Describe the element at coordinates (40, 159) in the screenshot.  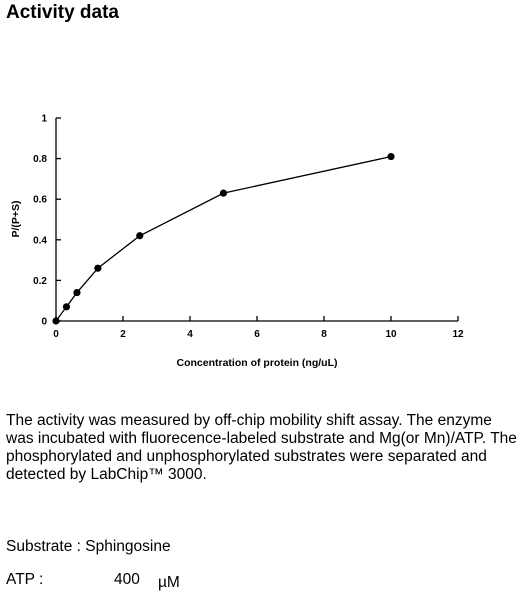
I see `y-tick-label: 0.8` at that location.